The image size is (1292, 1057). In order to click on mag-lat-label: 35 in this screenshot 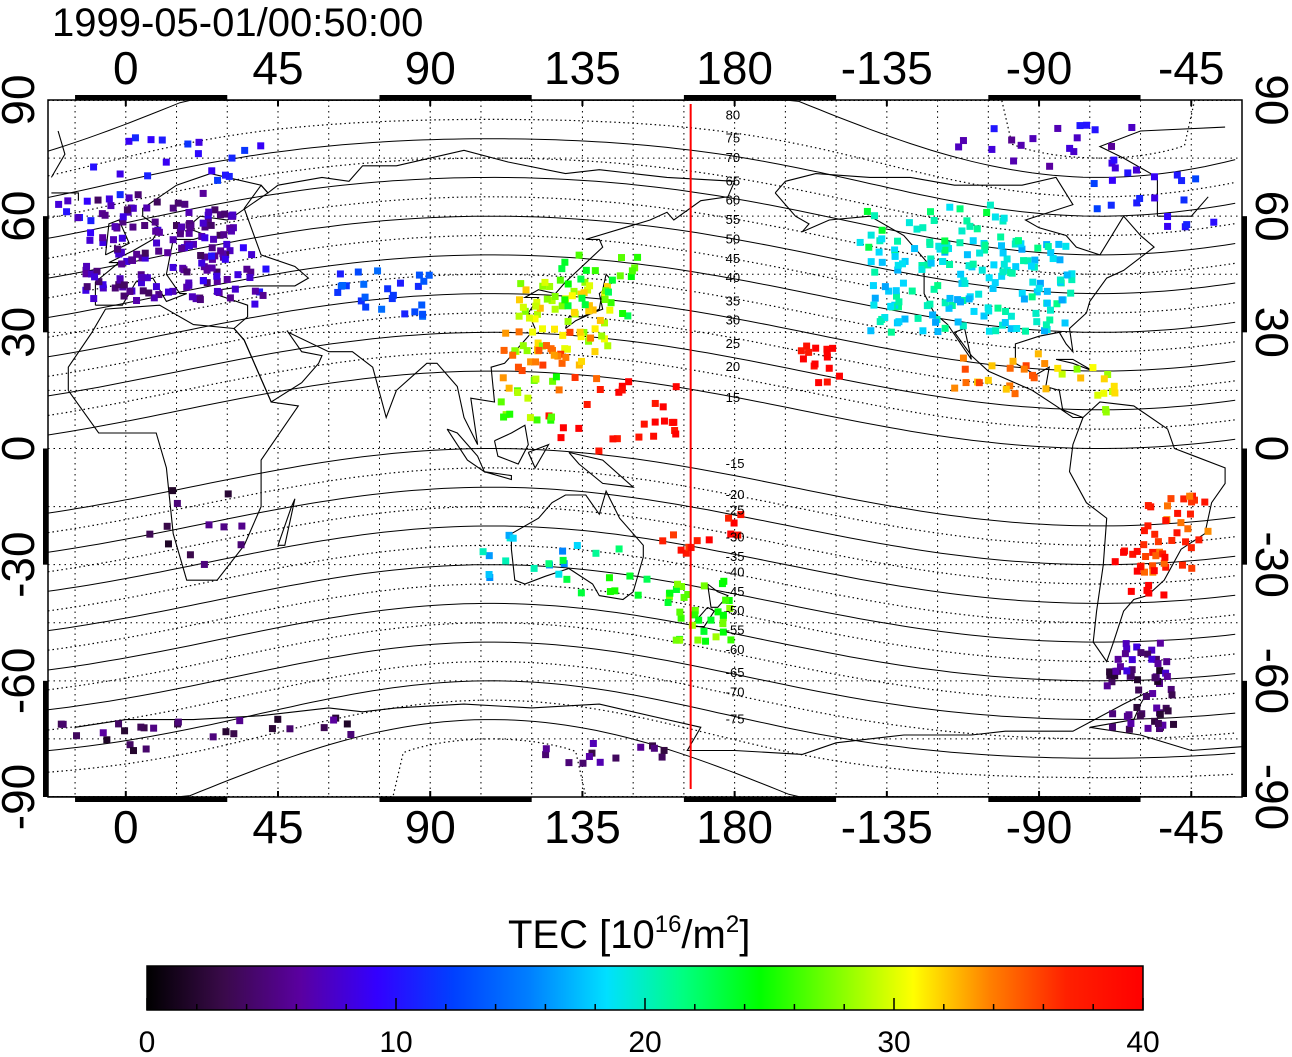, I will do `click(733, 300)`.